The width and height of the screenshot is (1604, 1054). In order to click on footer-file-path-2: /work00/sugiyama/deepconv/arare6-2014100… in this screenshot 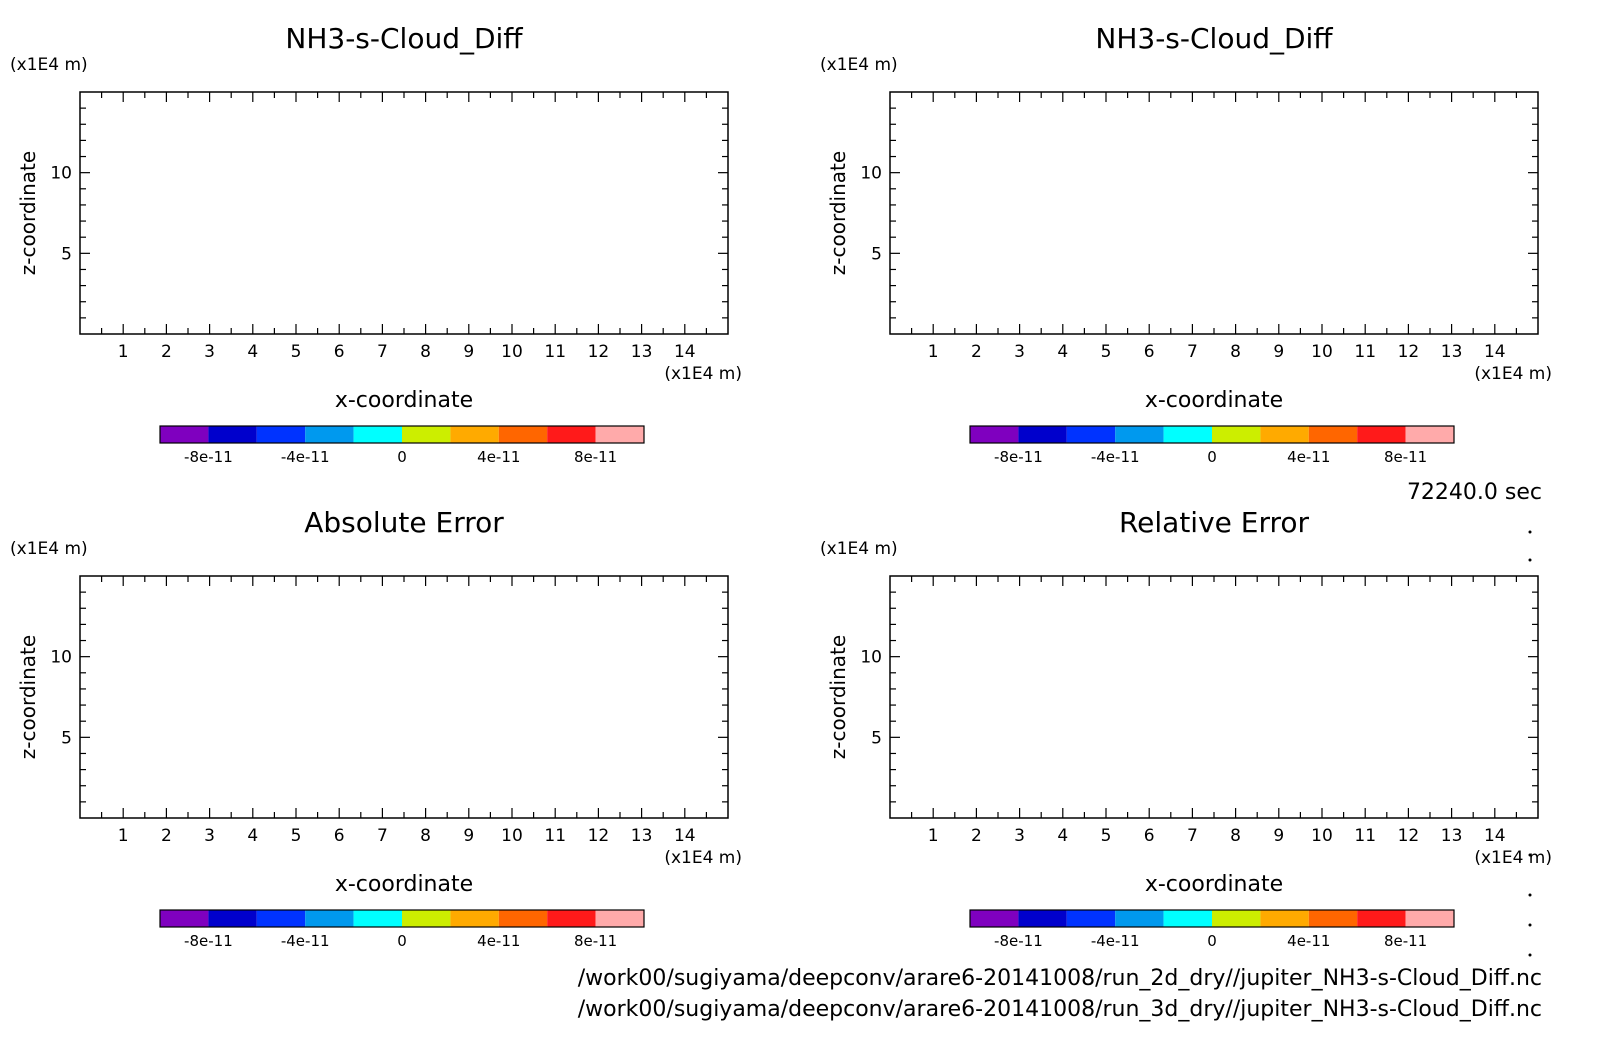, I will do `click(1059, 1009)`.